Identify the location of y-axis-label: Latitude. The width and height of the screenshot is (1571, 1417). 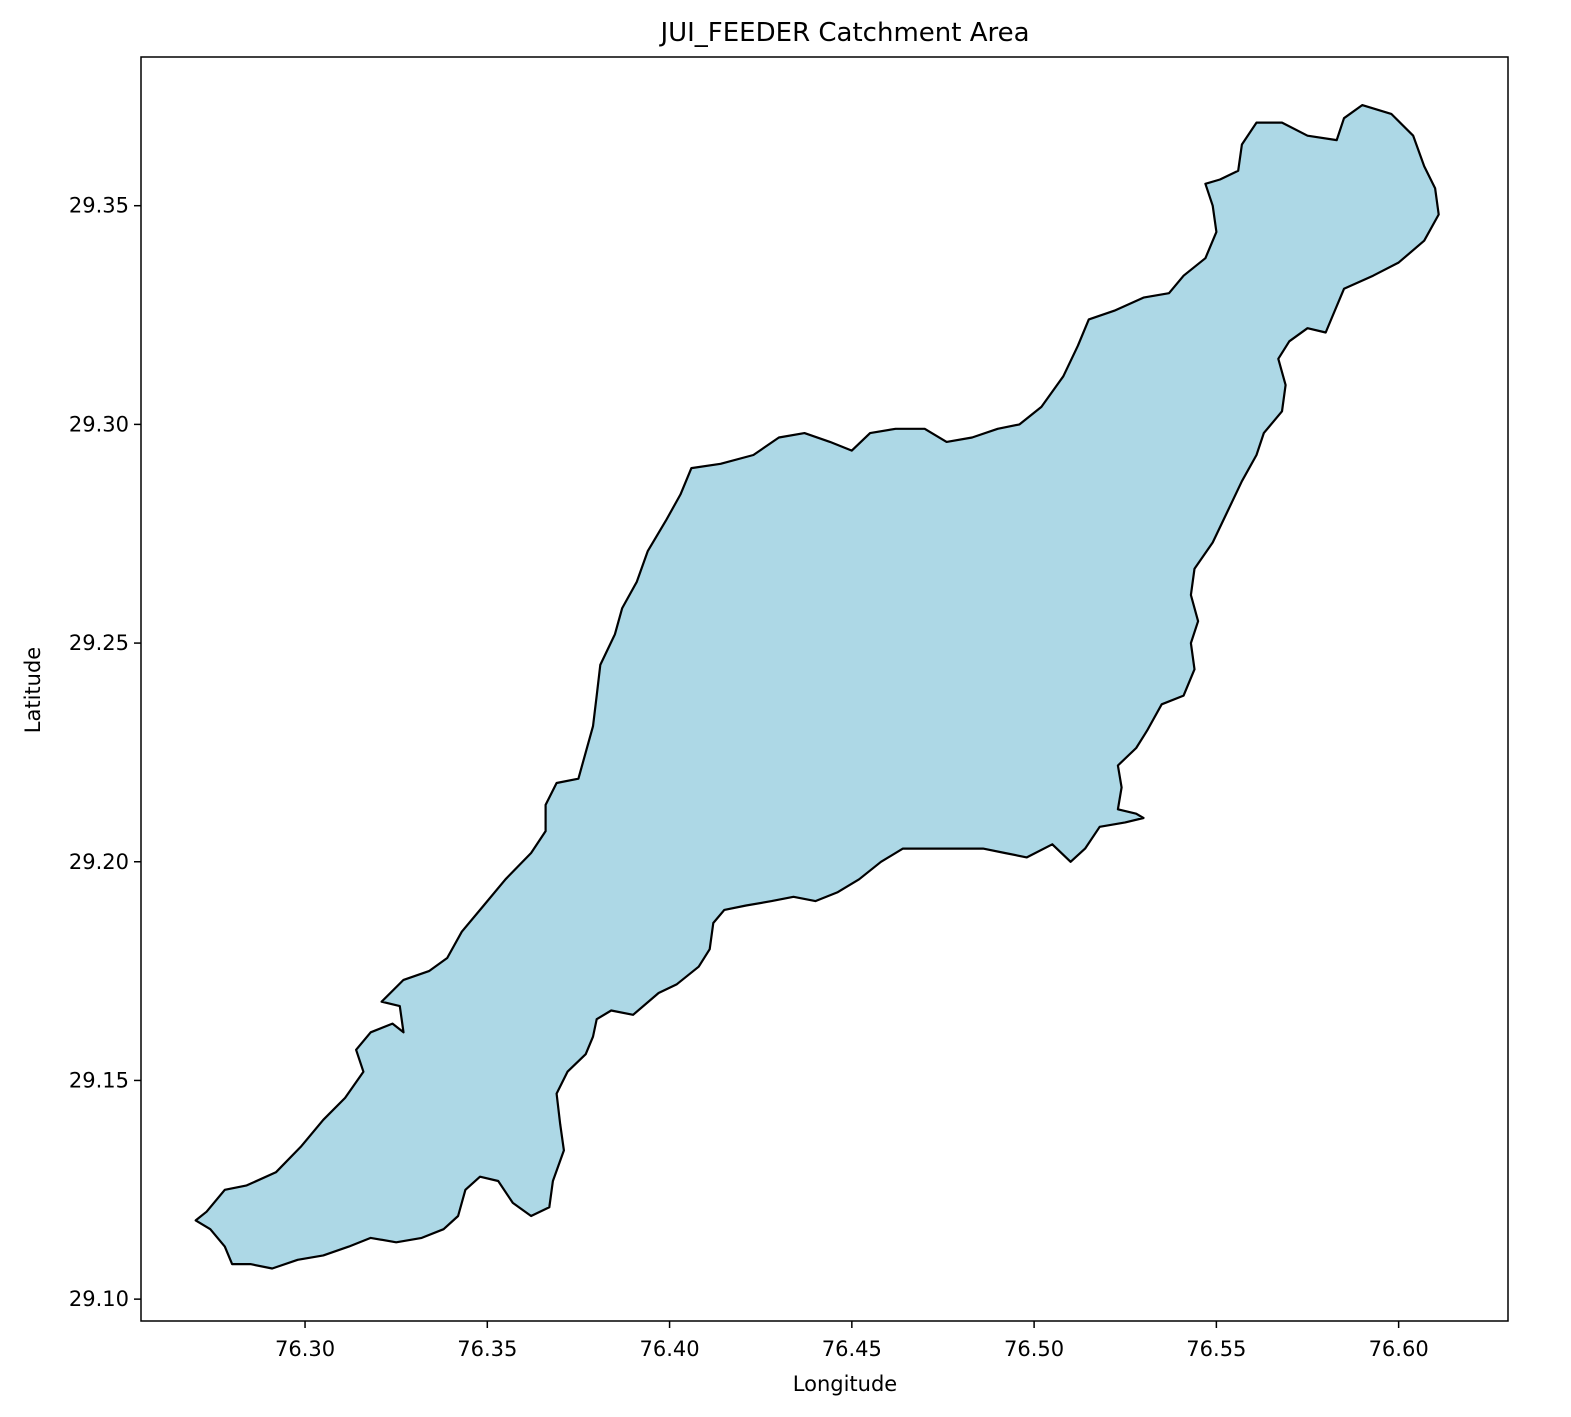
(33, 690).